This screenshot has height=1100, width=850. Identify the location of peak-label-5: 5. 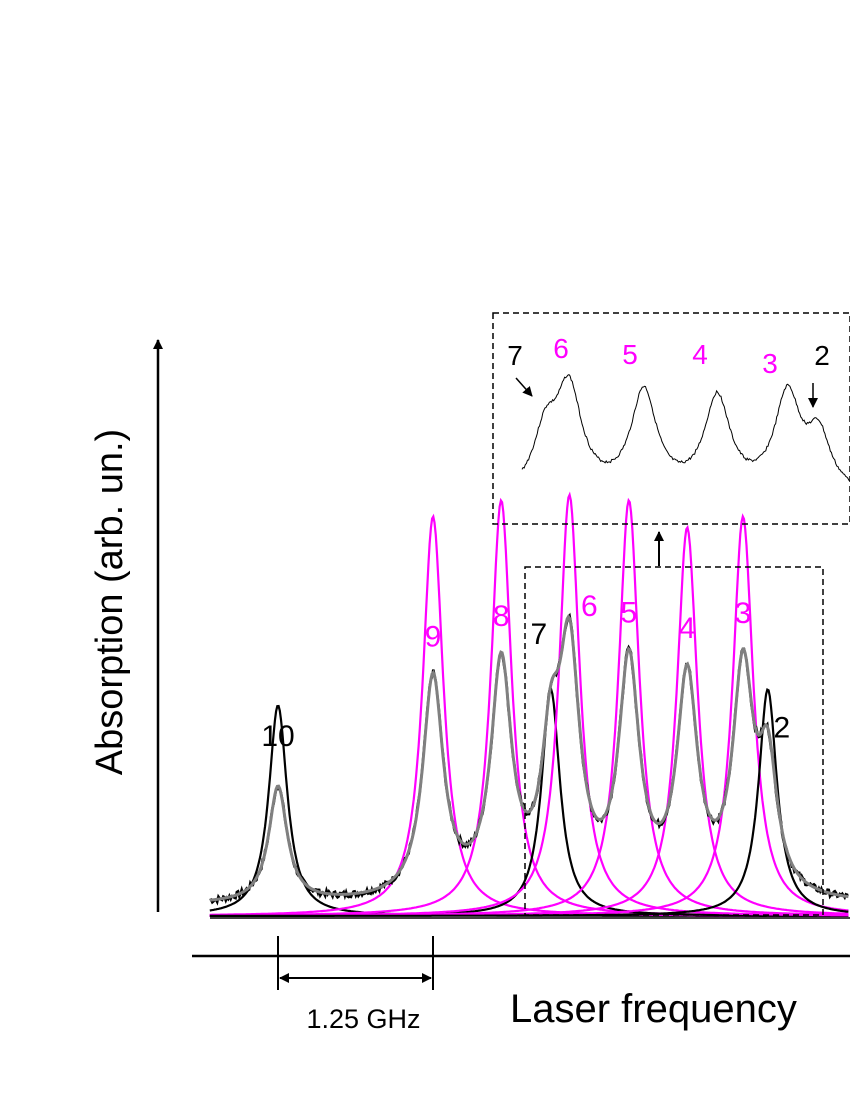
(629, 613).